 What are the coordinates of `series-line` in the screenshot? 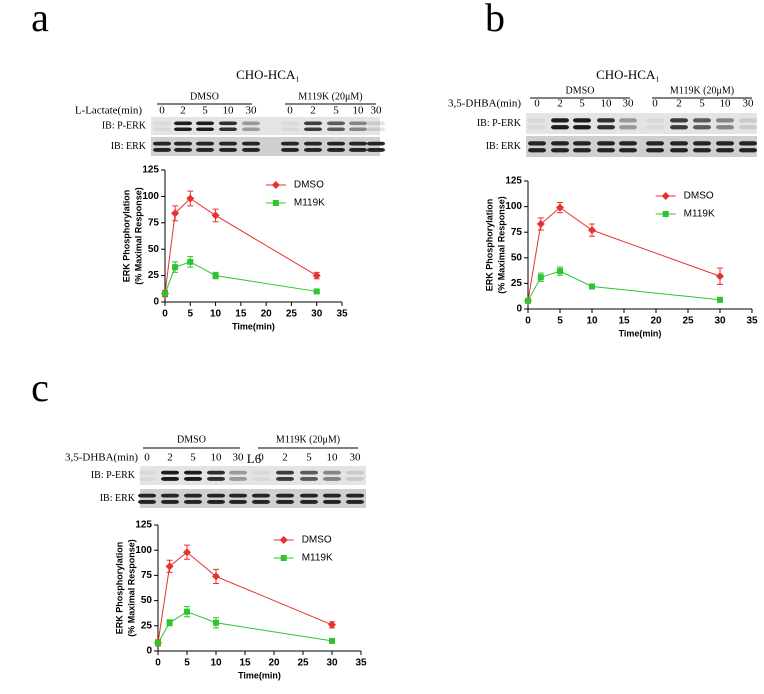 It's located at (624, 286).